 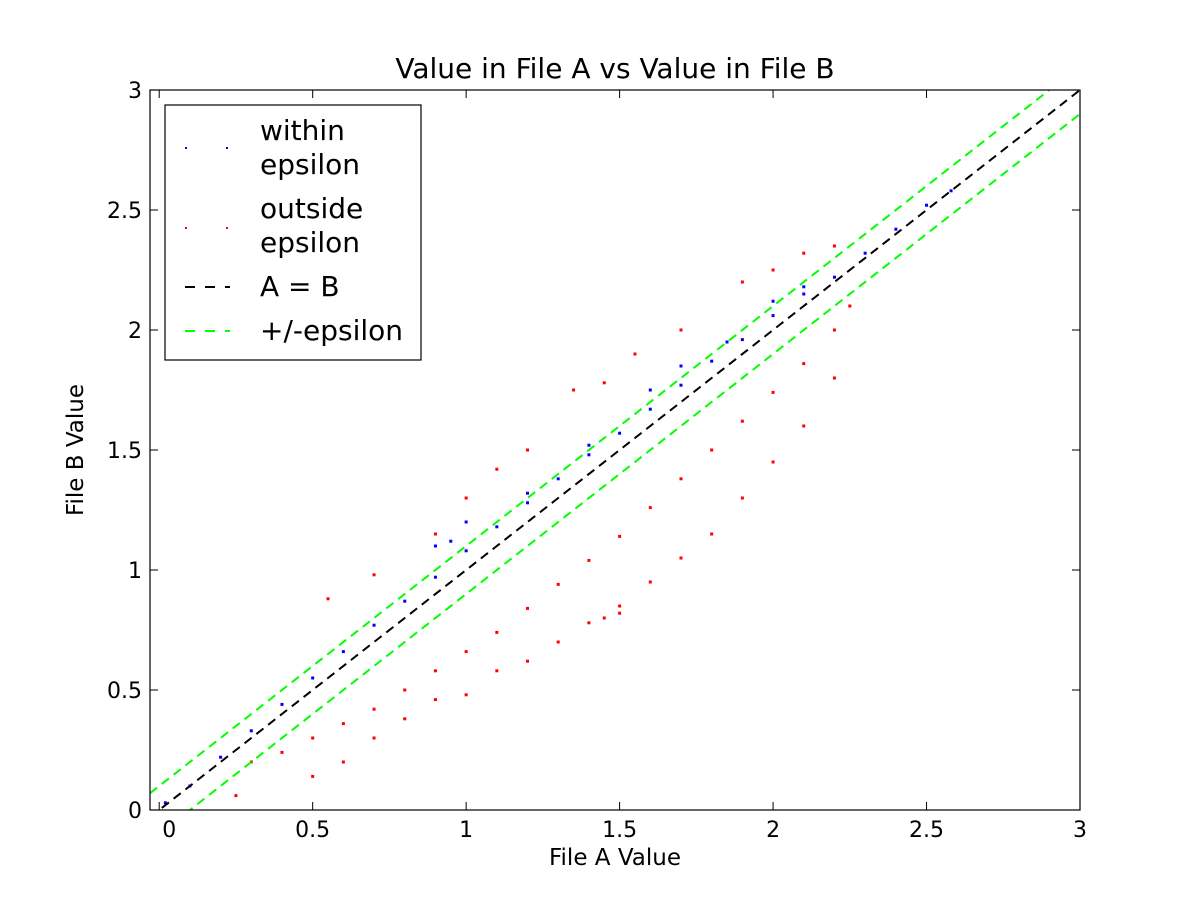 What do you see at coordinates (135, 571) in the screenshot?
I see `y-tick-label-2: 1` at bounding box center [135, 571].